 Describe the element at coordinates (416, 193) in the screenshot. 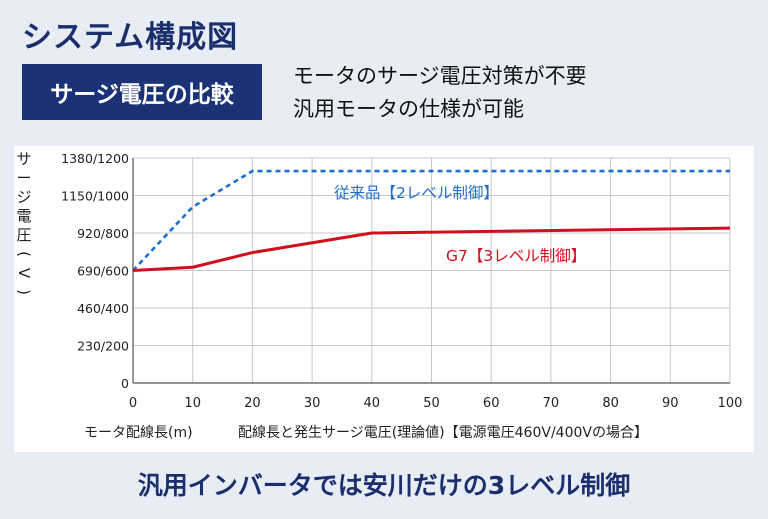

I see `series-label-conventional: 従来品【2レベル制御】` at that location.